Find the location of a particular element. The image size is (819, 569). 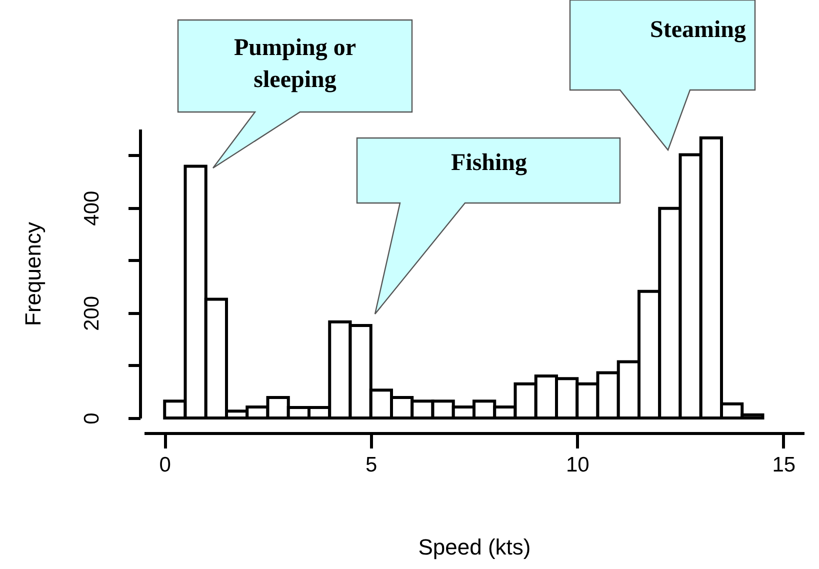

x-tick-label: 10 is located at coordinates (578, 465).